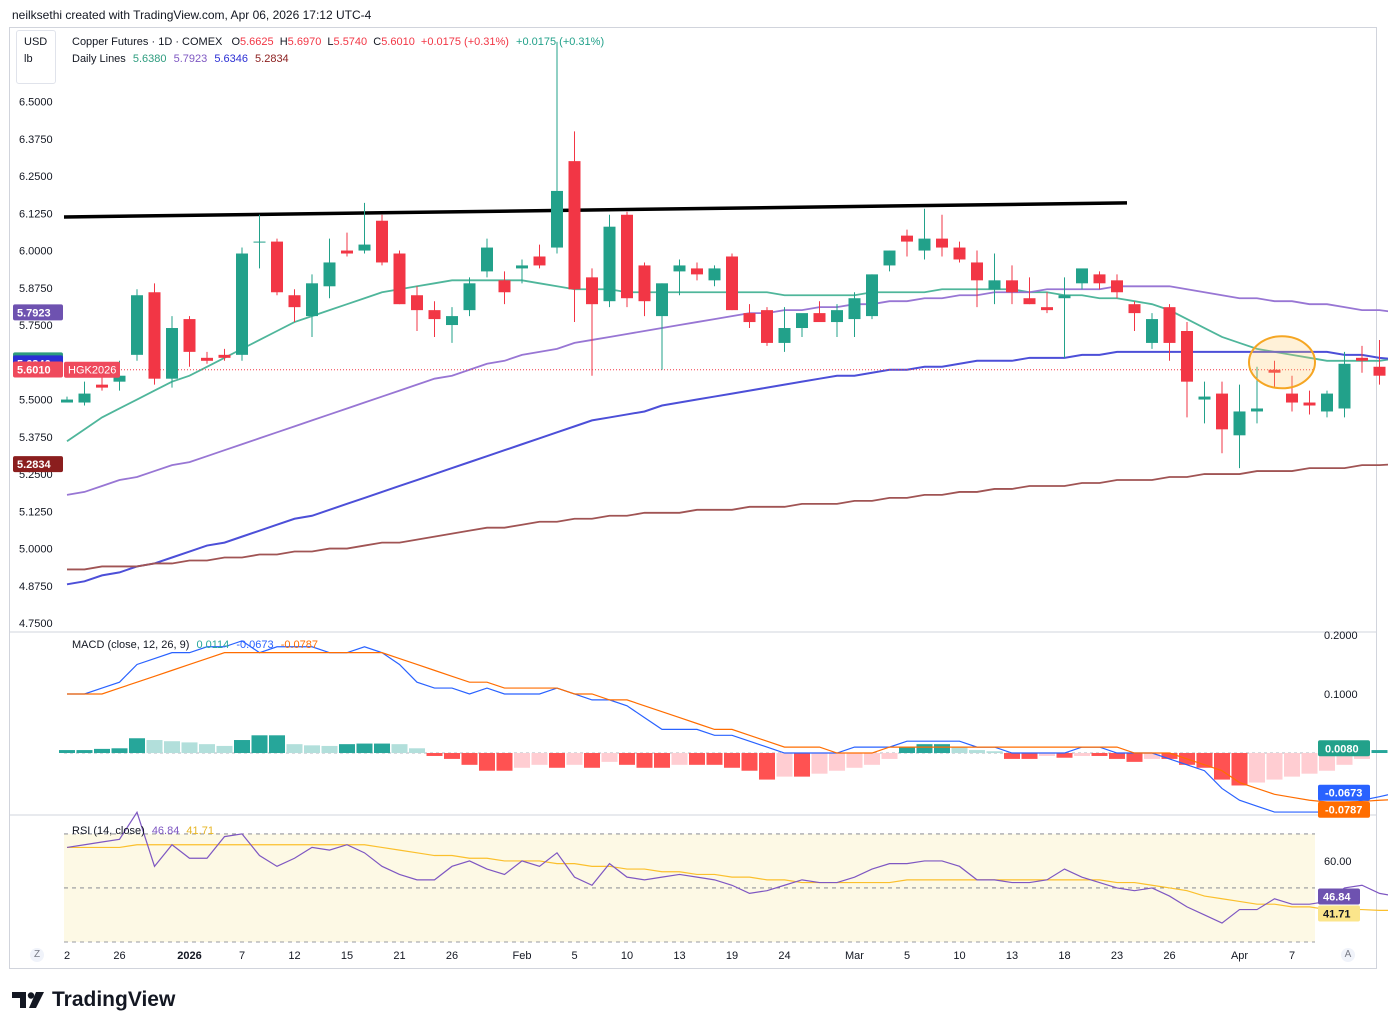 The height and width of the screenshot is (1030, 1388). What do you see at coordinates (398, 42) in the screenshot?
I see `ohlc-close: 5.6010` at bounding box center [398, 42].